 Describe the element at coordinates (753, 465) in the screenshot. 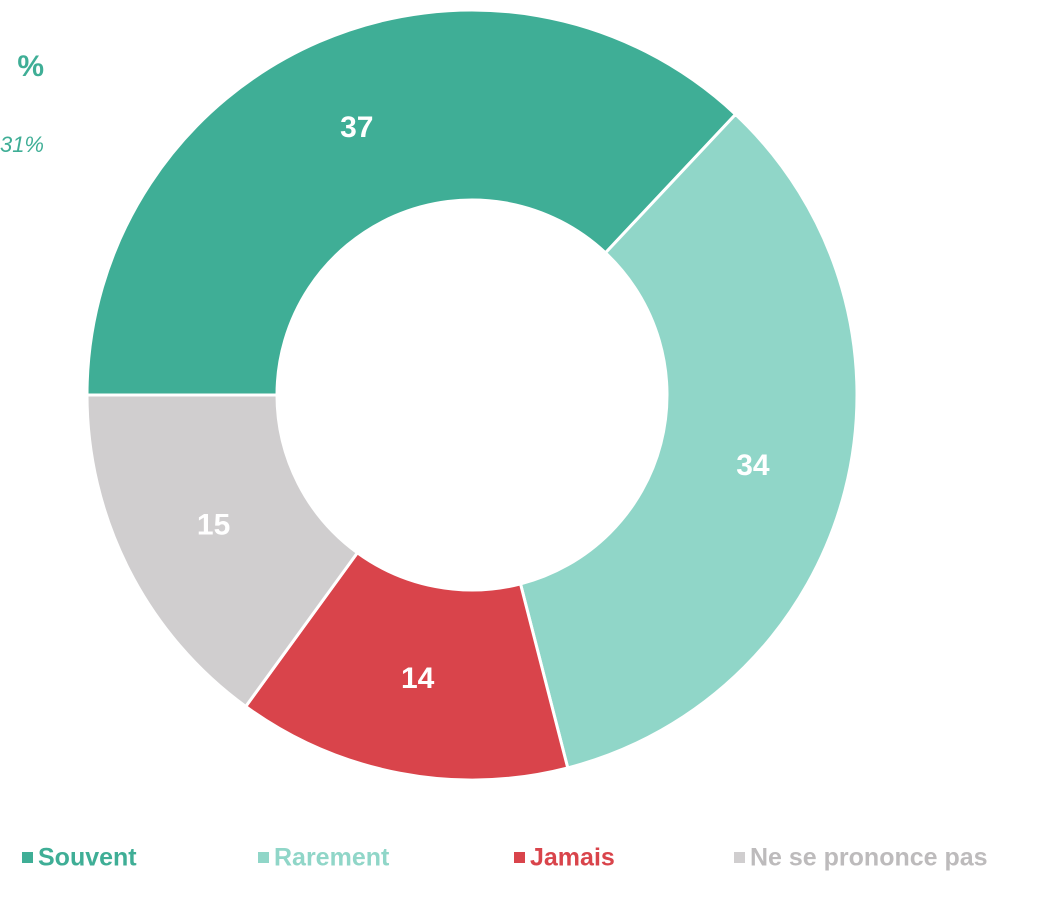

I see `data-label: 34` at that location.